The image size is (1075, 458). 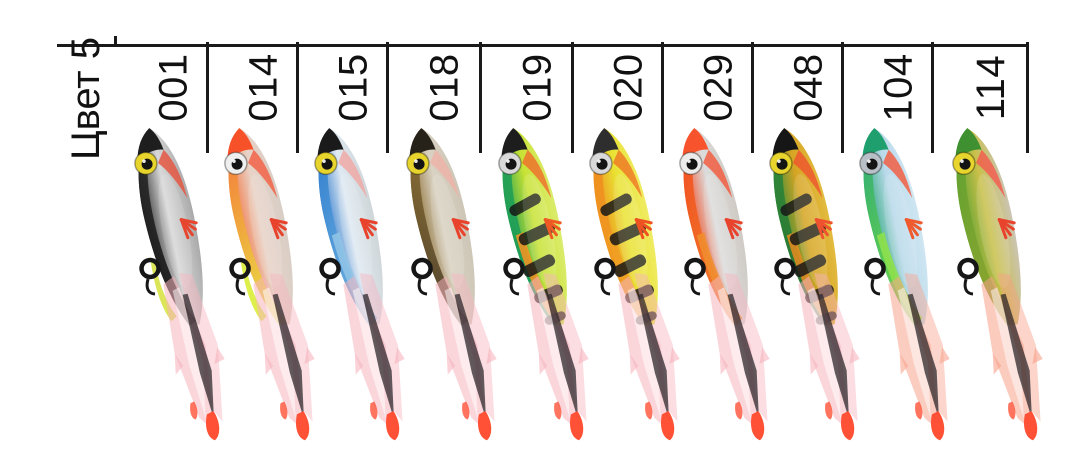 What do you see at coordinates (808, 87) in the screenshot?
I see `column-code: 048` at bounding box center [808, 87].